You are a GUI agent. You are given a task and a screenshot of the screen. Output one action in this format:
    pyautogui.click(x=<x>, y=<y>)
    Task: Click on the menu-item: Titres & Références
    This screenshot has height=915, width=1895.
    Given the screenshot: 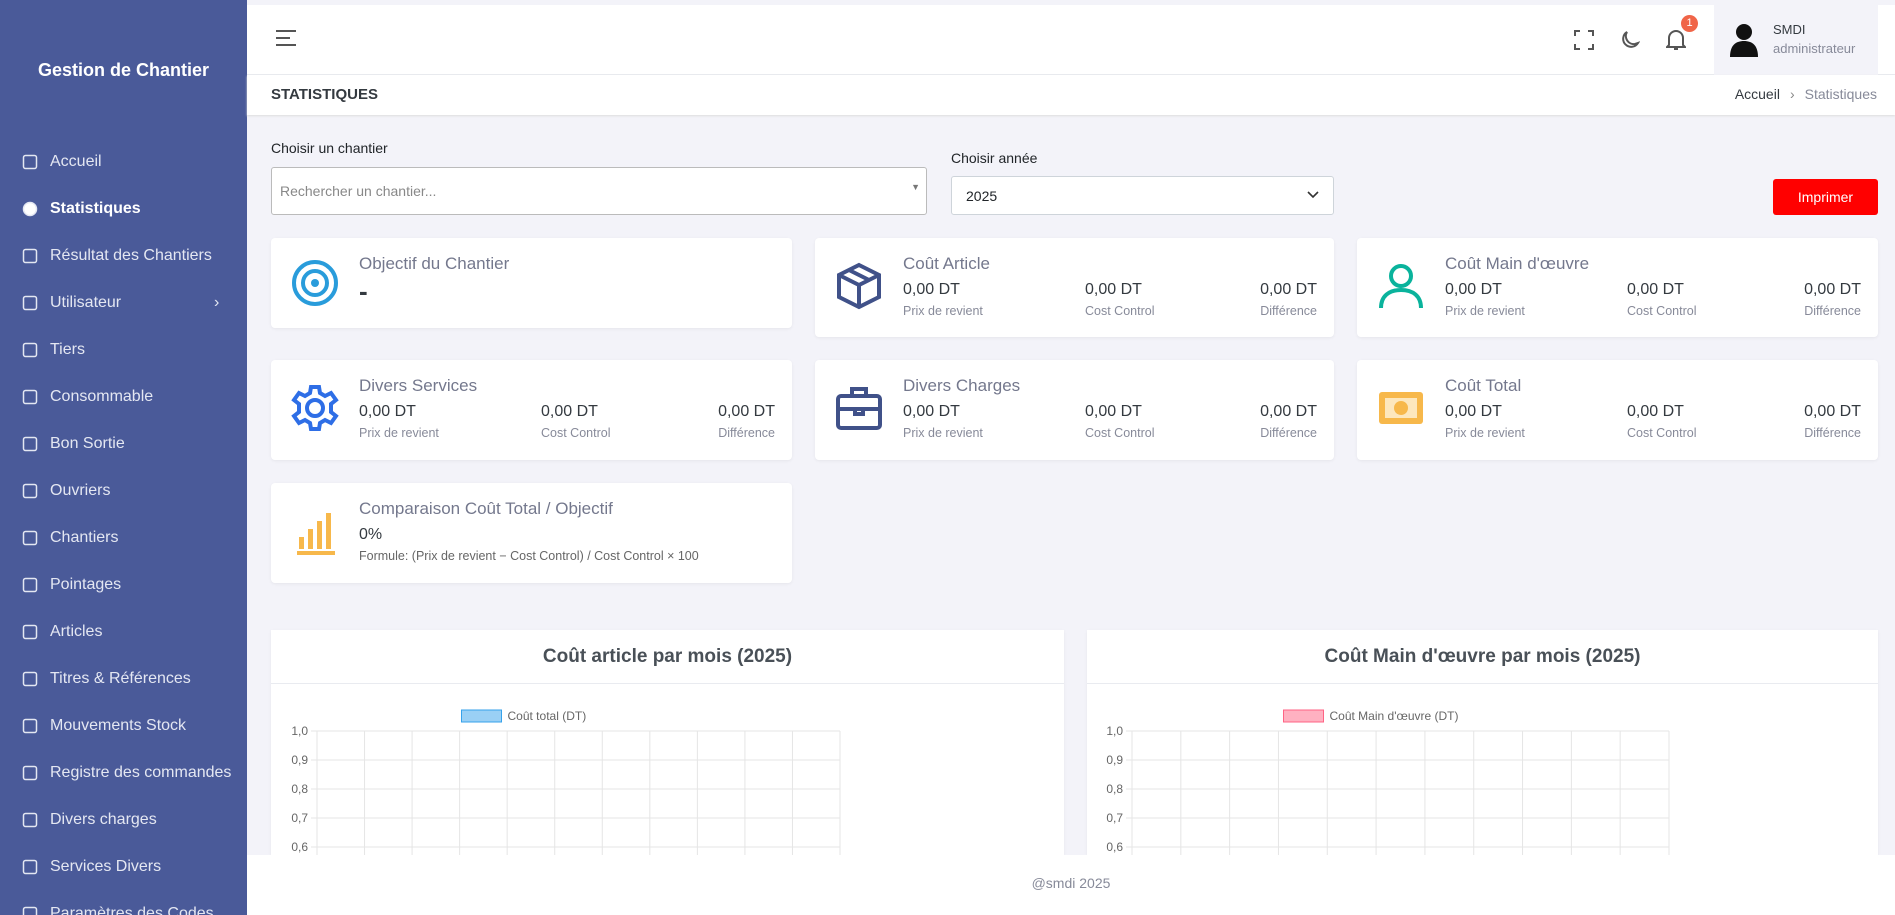 What is the action you would take?
    pyautogui.click(x=106, y=679)
    